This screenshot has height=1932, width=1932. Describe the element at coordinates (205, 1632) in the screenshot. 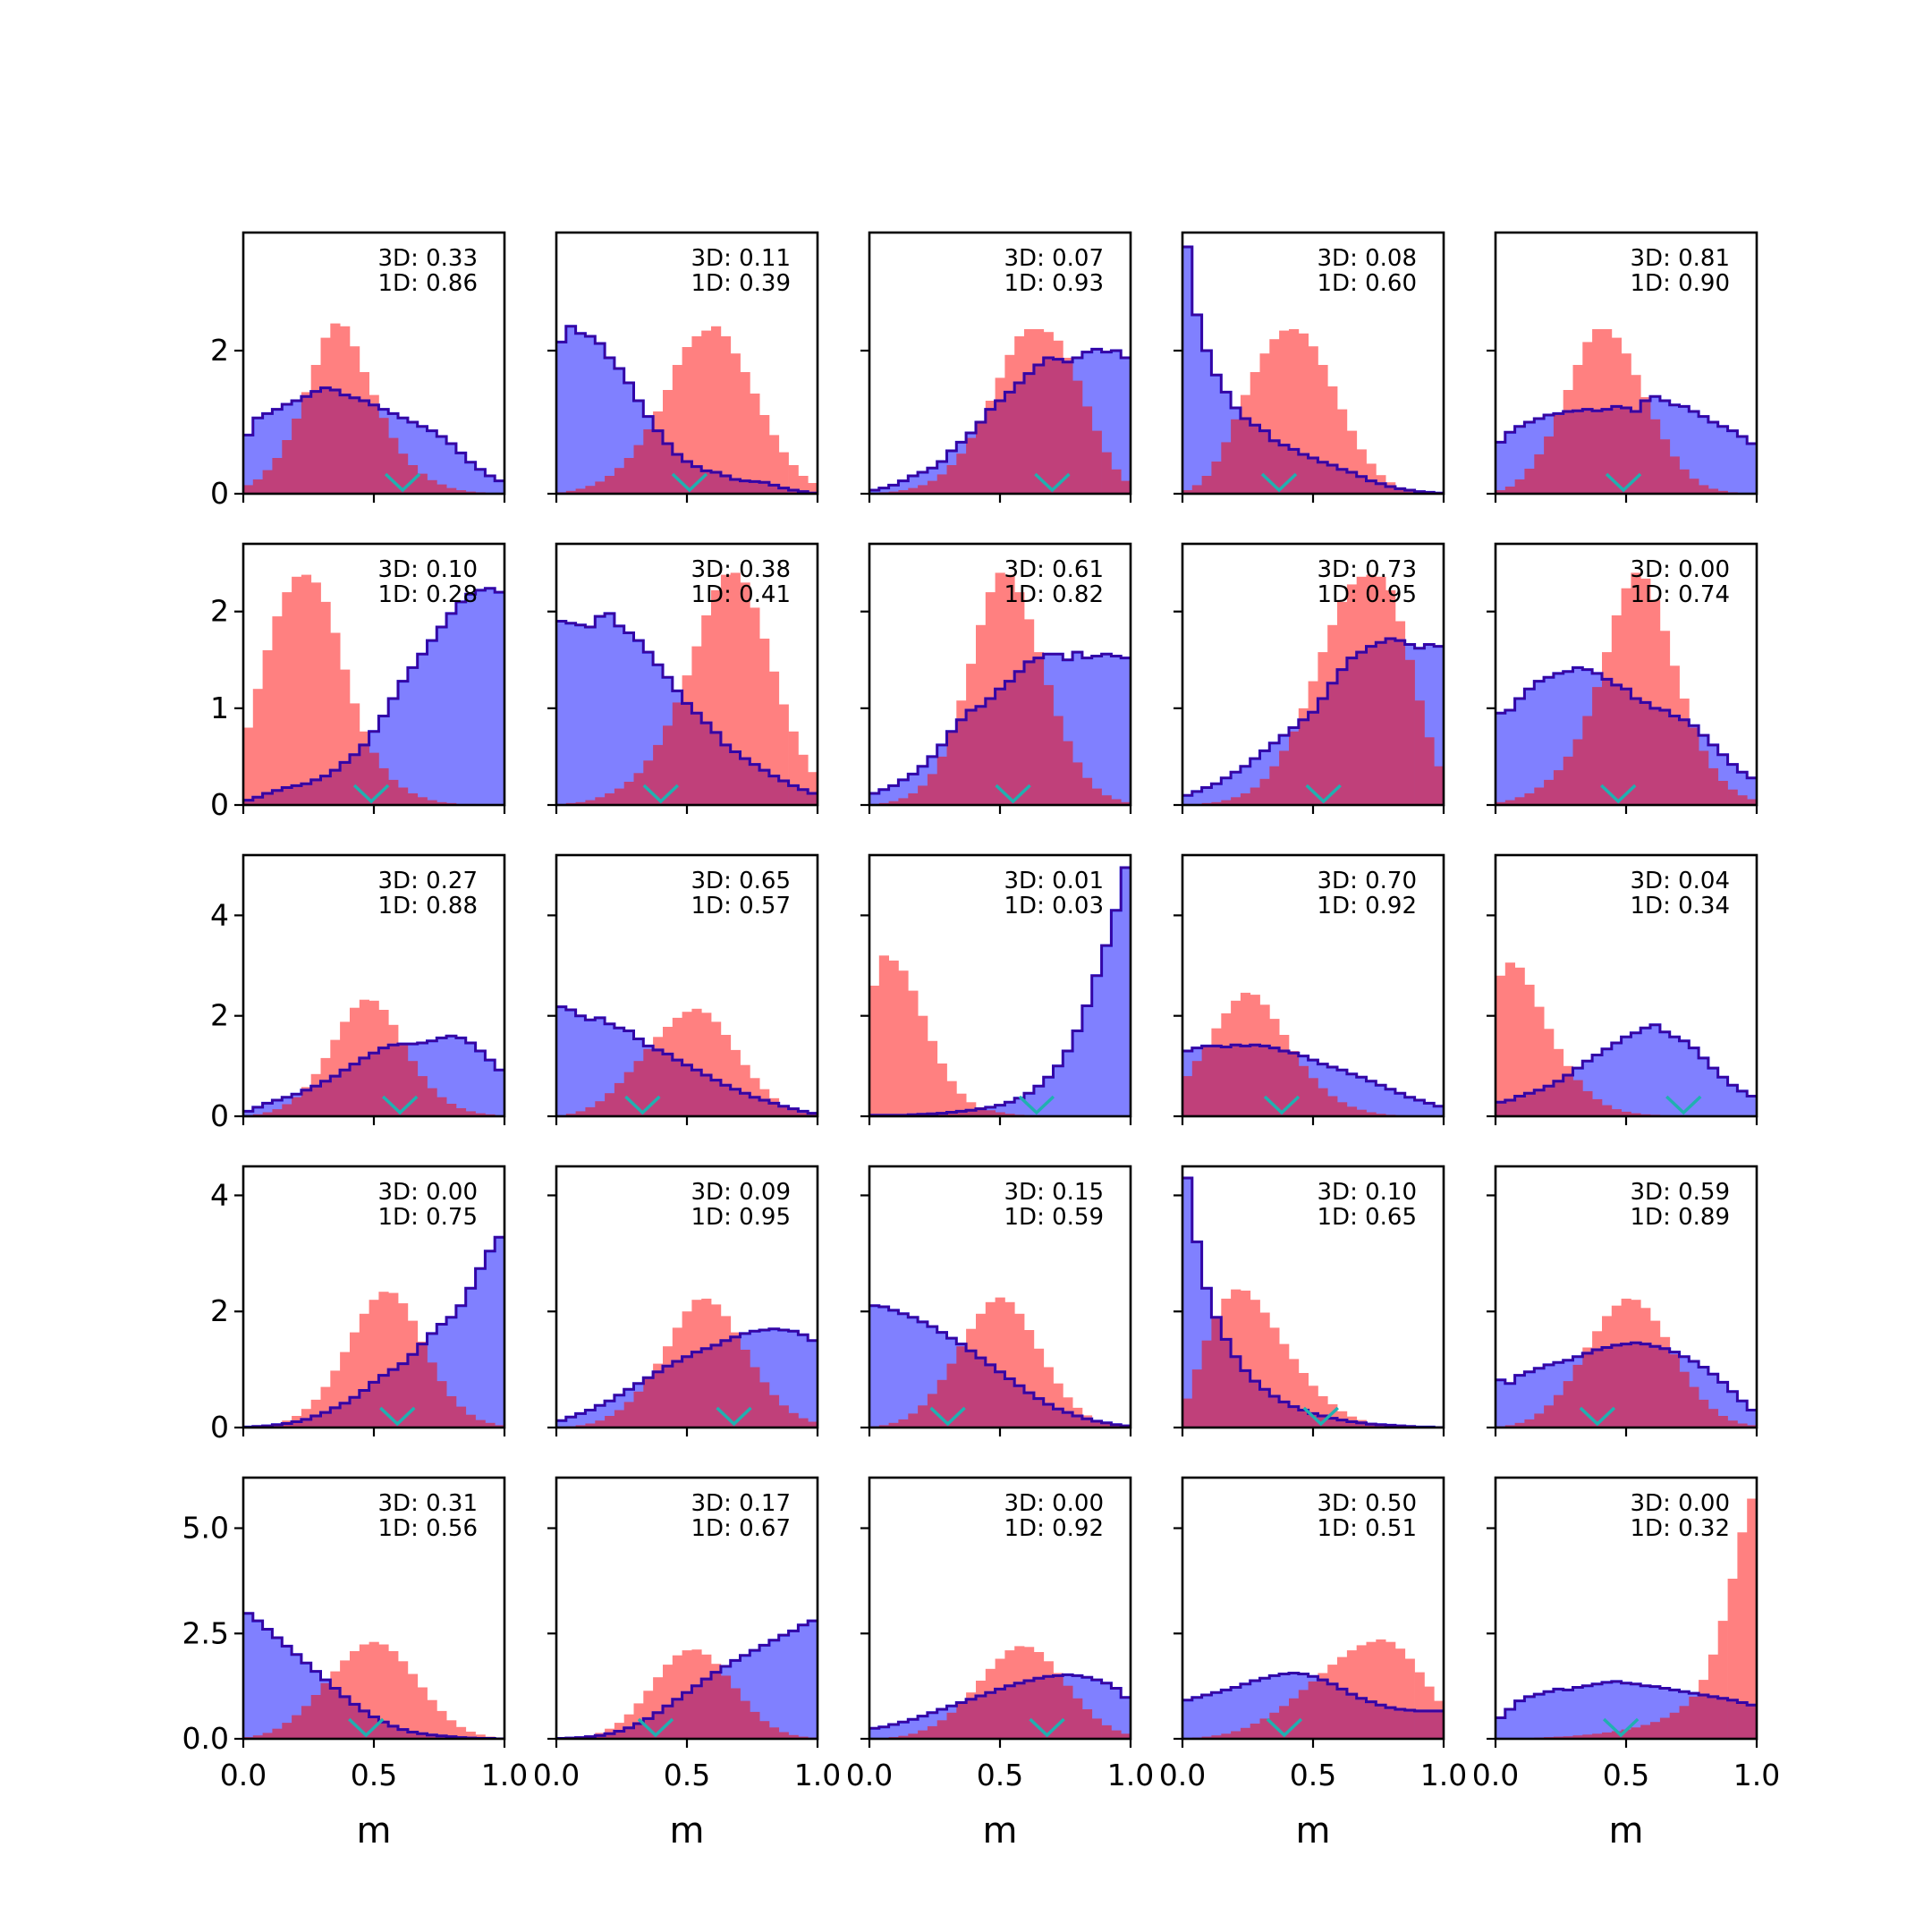

I see `y-tick-label: 2.5` at that location.